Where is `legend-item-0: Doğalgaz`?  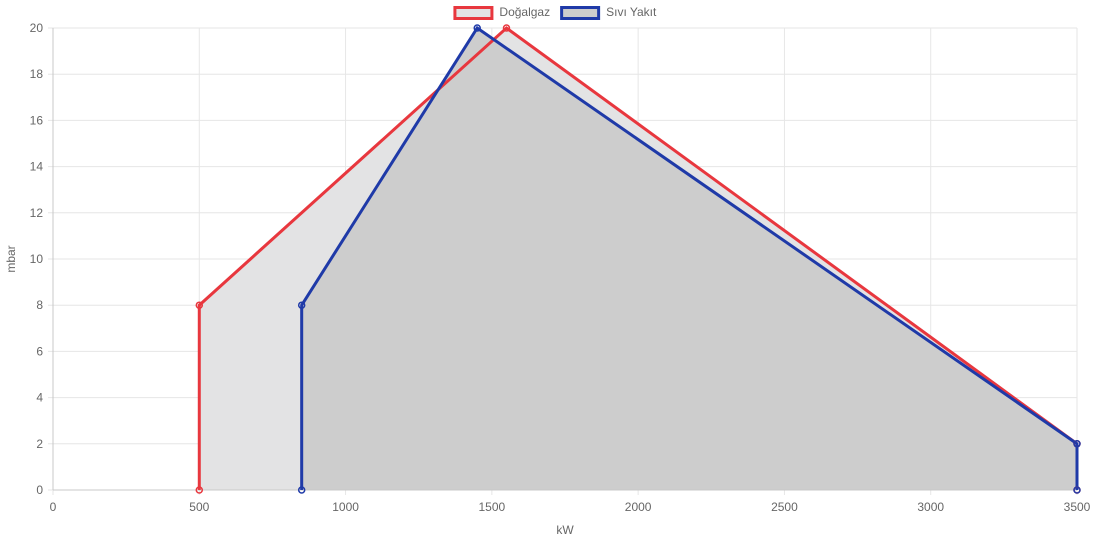
legend-item-0: Doğalgaz is located at coordinates (501, 12).